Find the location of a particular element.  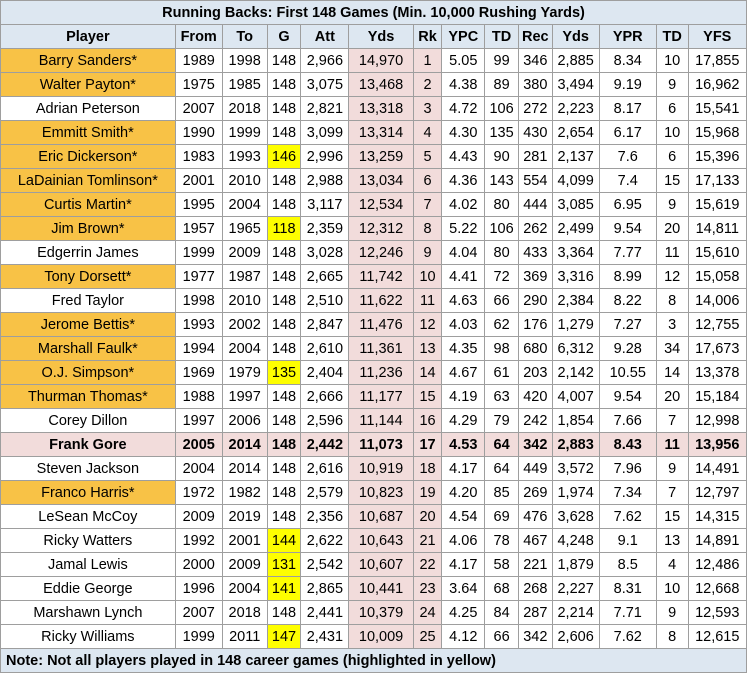

rec-td-cell: 6 is located at coordinates (672, 108).